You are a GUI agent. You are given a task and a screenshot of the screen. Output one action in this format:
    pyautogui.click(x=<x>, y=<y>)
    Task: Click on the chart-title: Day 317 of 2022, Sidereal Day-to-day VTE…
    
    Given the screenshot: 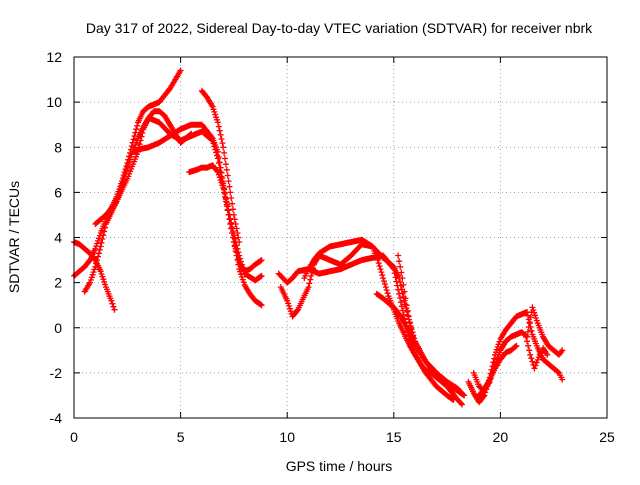 What is the action you would take?
    pyautogui.click(x=339, y=28)
    